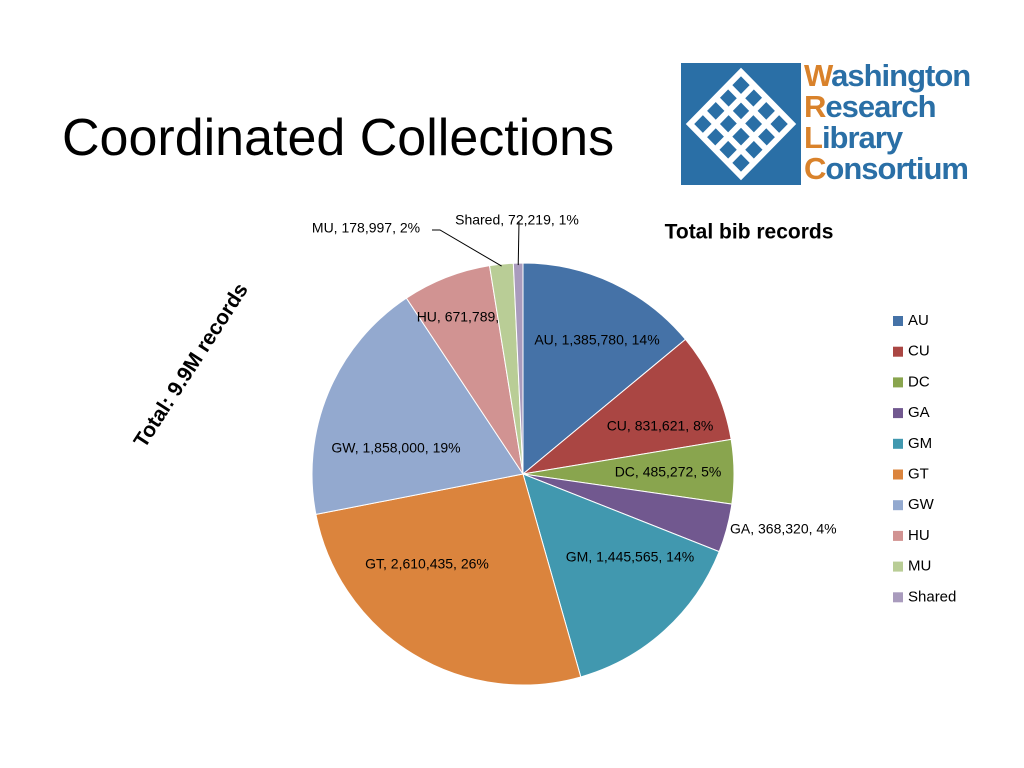  Describe the element at coordinates (338, 138) in the screenshot. I see `slide-title: Coordinated Collections` at that location.